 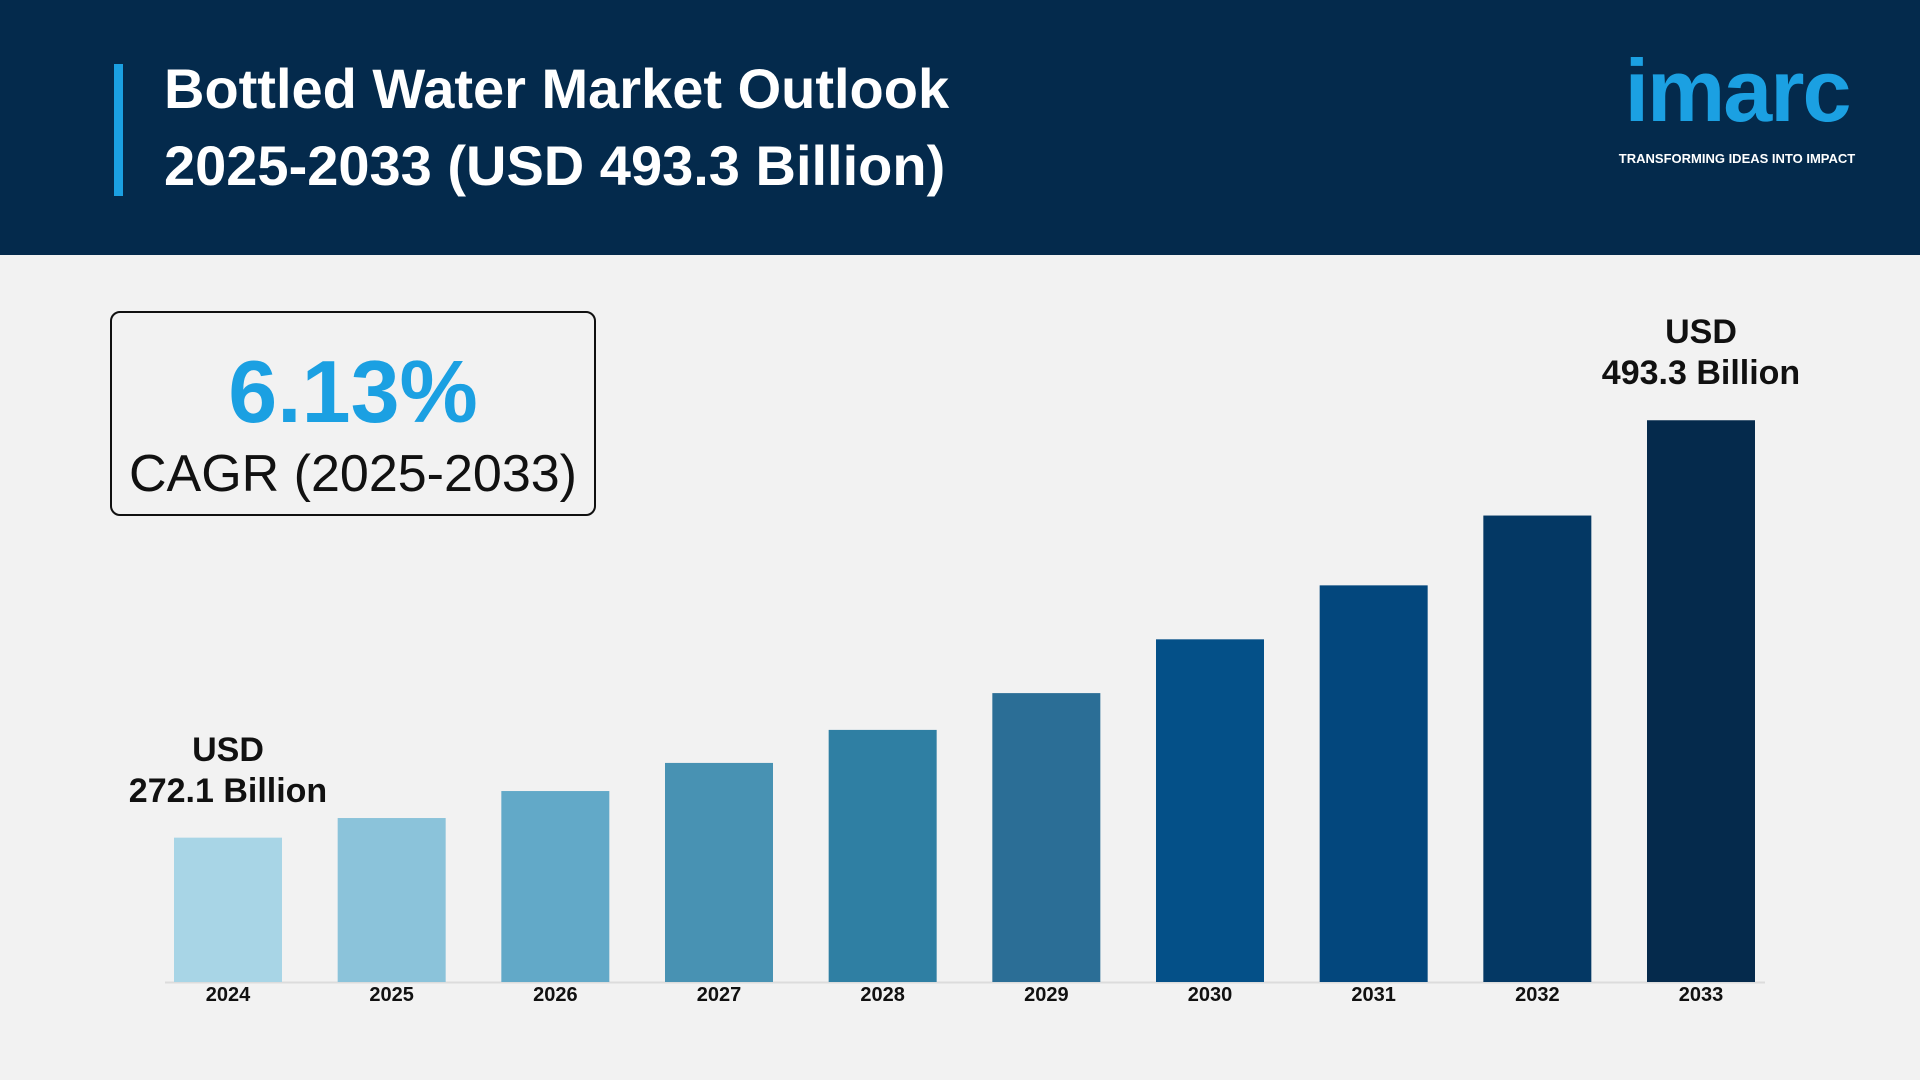 What do you see at coordinates (1701, 353) in the screenshot?
I see `data-label: USD 493.3 Billion` at bounding box center [1701, 353].